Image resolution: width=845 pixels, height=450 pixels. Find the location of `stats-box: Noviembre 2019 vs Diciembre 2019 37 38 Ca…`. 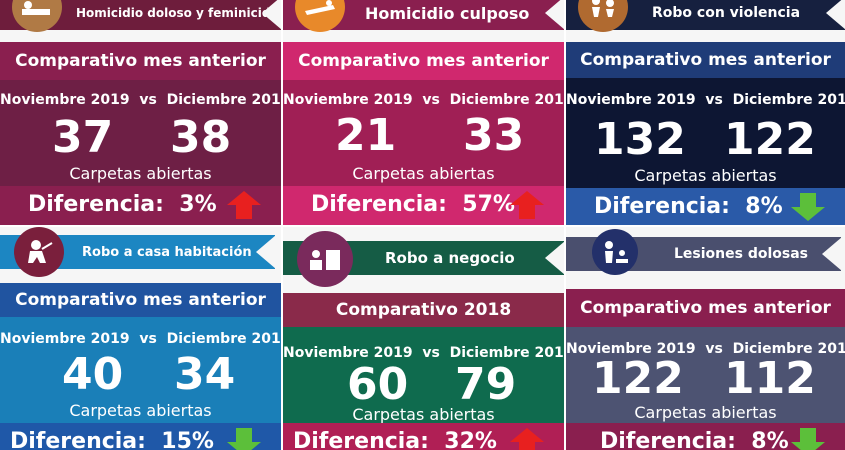

stats-box: Noviembre 2019 vs Diciembre 2019 37 38 Ca… is located at coordinates (140, 133).